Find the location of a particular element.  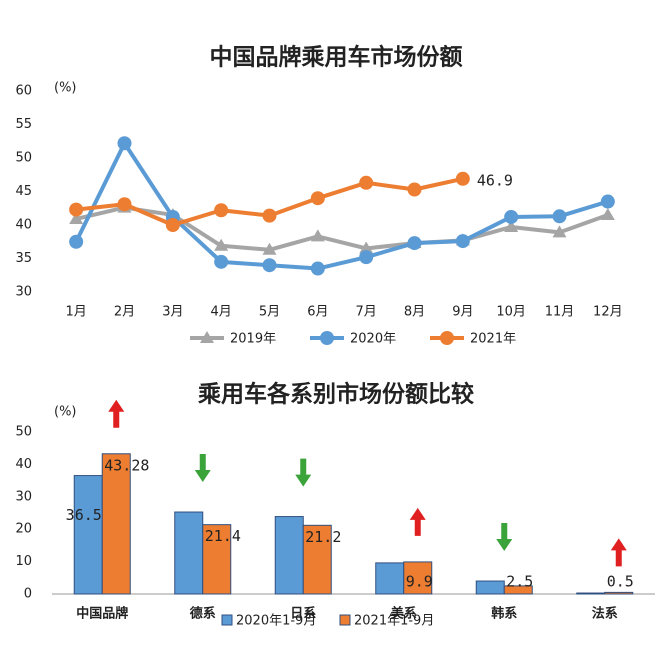

x-tick-label: 德系 is located at coordinates (203, 614).